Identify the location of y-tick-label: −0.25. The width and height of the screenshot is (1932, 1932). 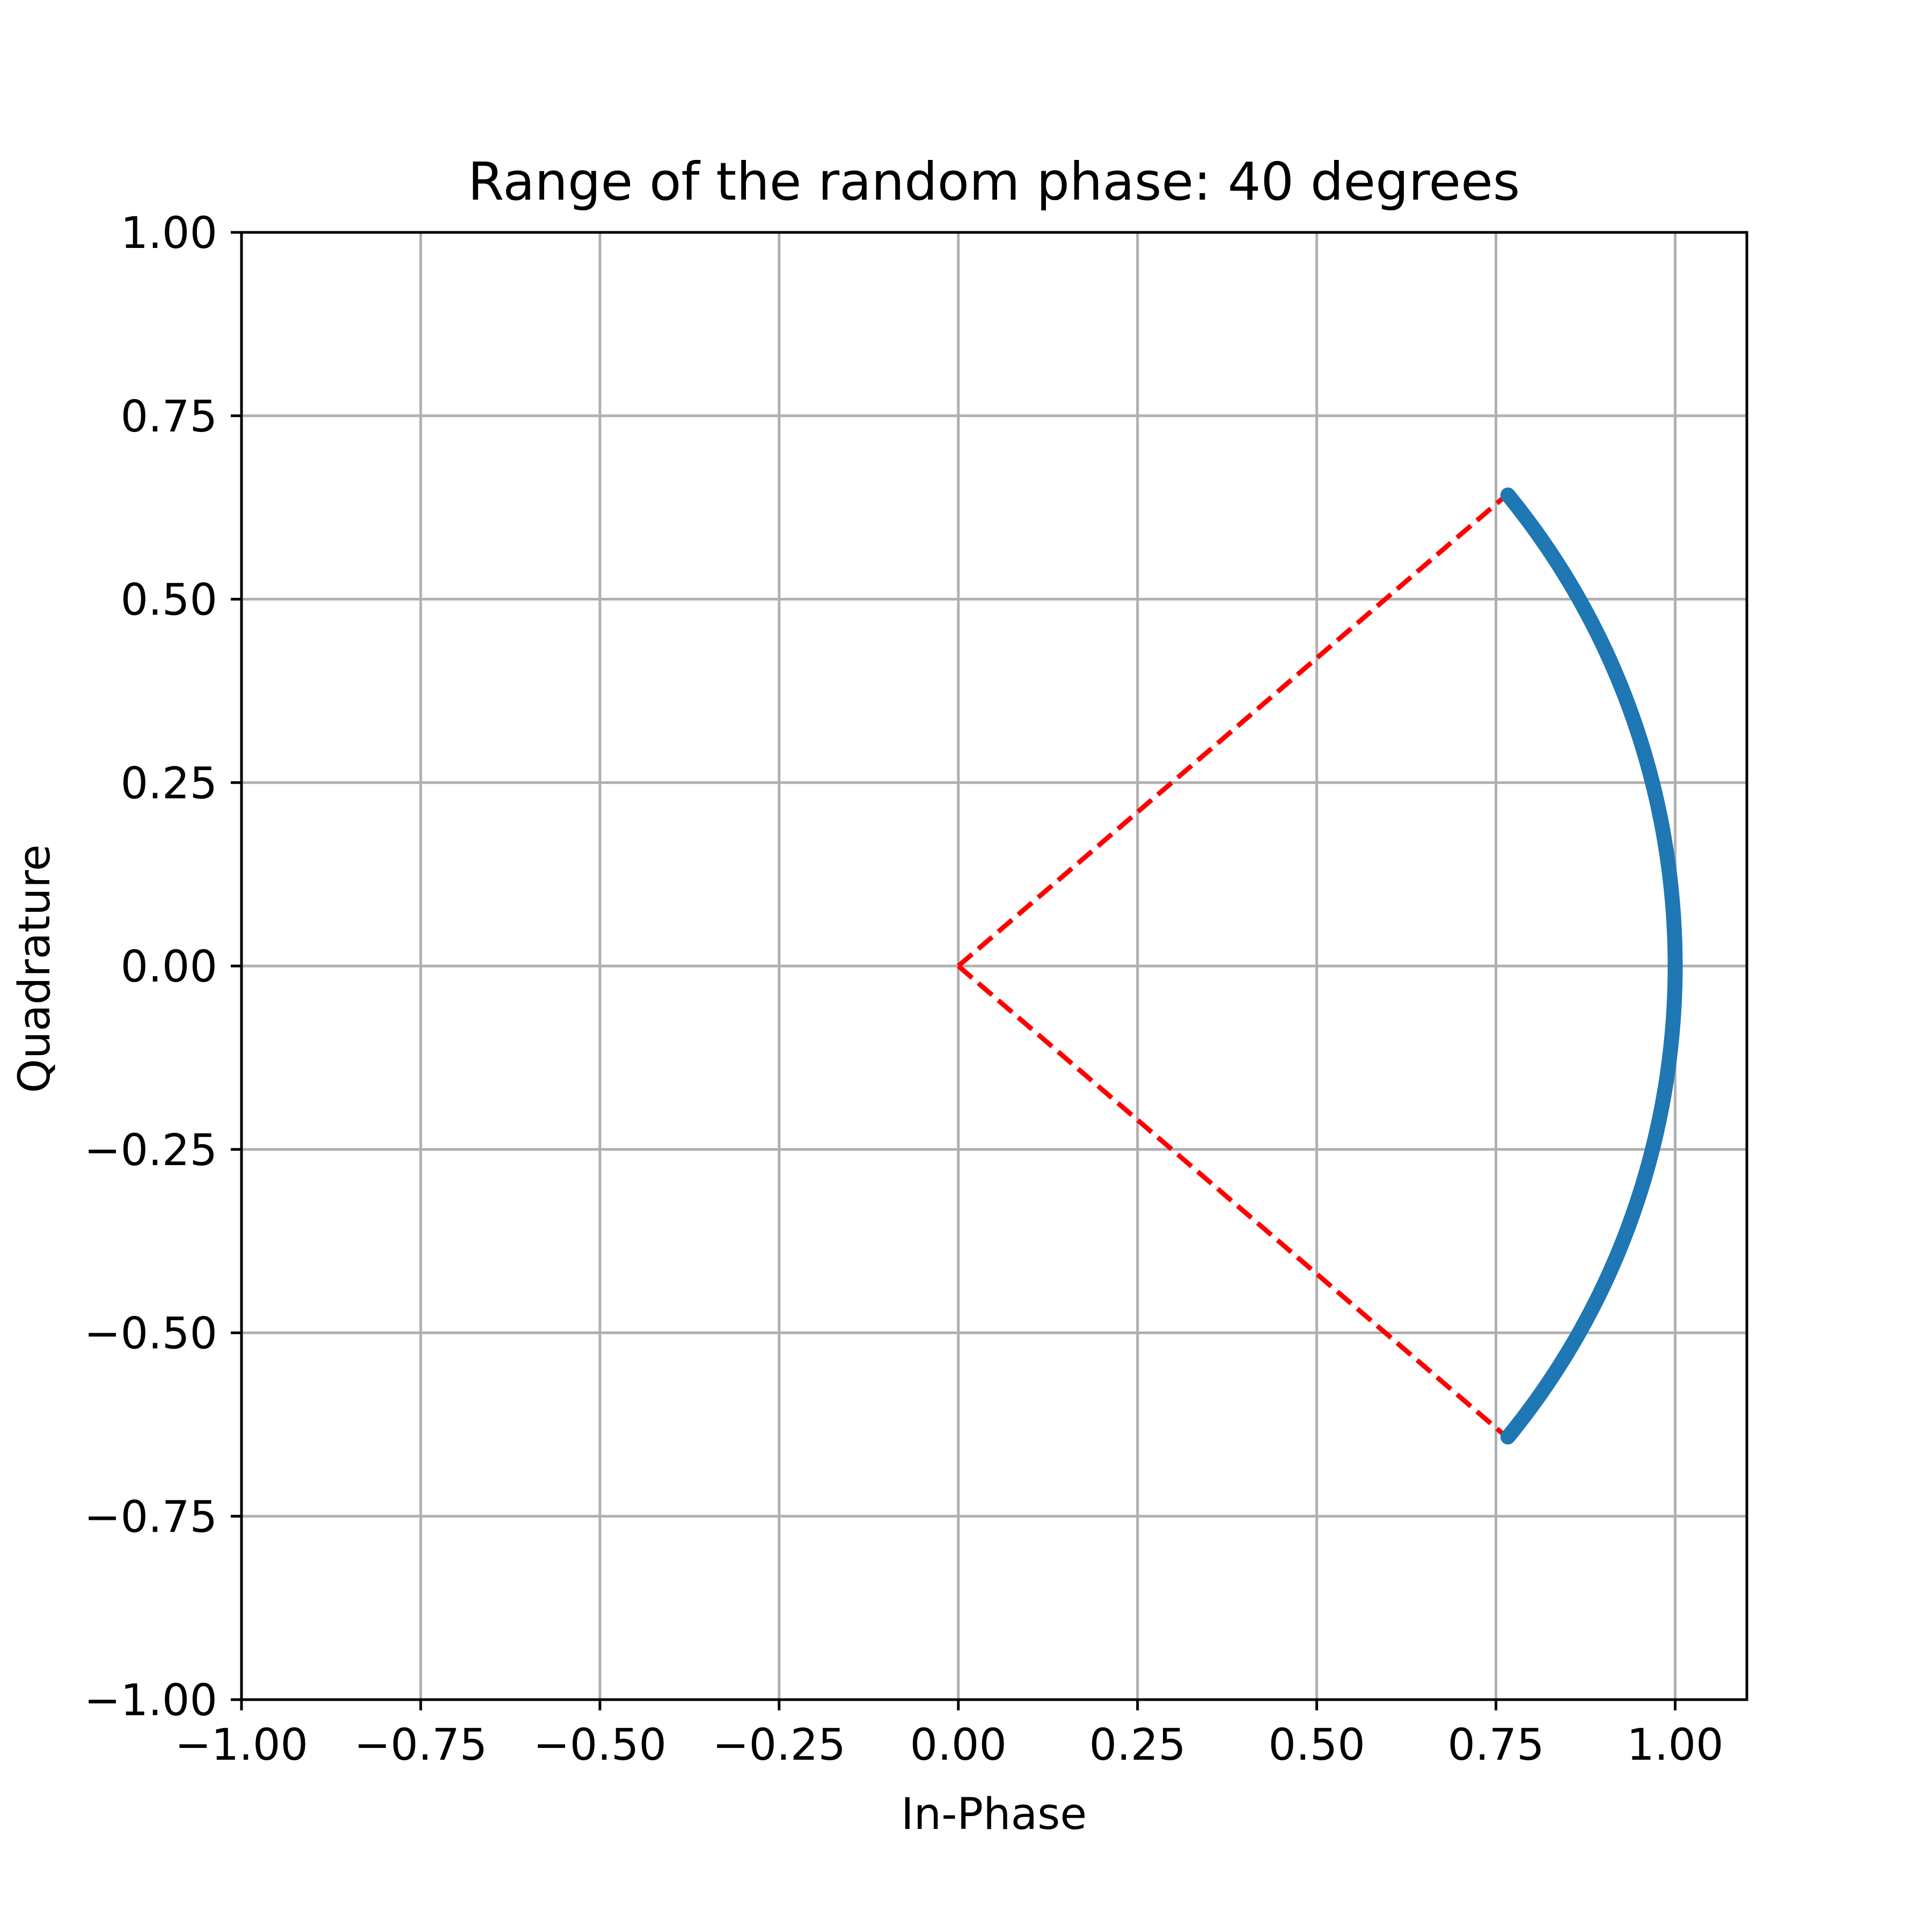
(150, 1150).